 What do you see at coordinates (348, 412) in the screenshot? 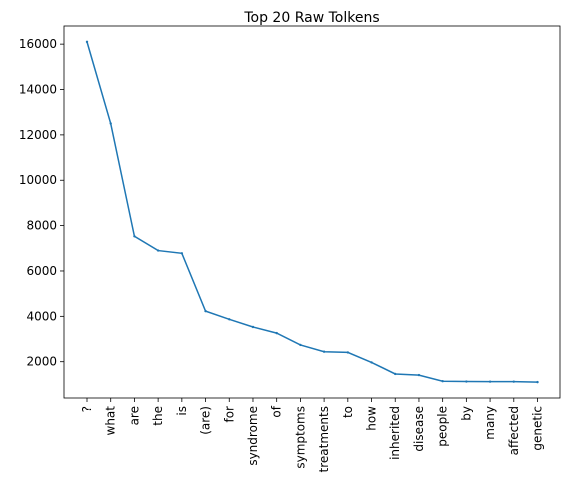
I see `x-tick-label: to` at bounding box center [348, 412].